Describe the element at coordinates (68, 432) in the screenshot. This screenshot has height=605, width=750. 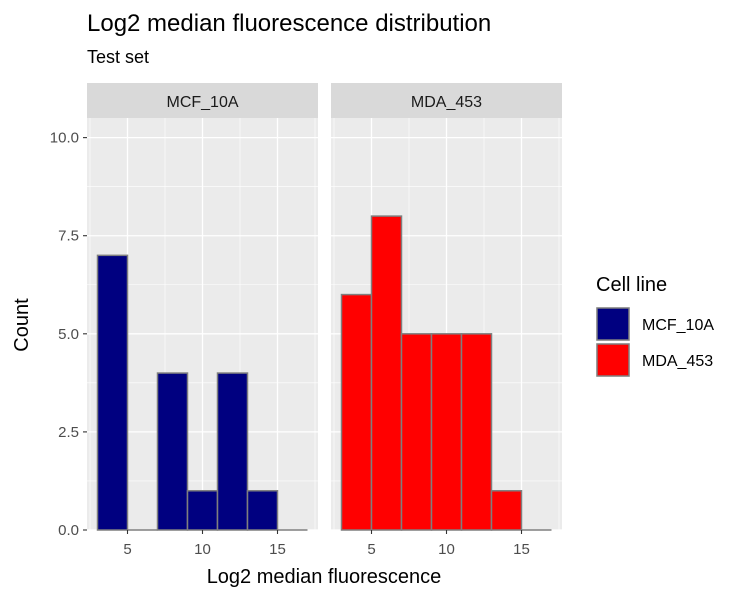
I see `y-tick-label: 2.5` at that location.